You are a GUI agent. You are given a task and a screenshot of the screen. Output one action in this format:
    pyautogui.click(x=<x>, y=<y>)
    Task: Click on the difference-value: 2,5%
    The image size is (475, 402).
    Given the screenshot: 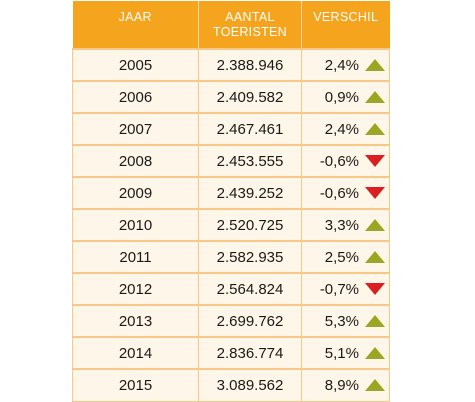 What is the action you would take?
    pyautogui.click(x=341, y=257)
    